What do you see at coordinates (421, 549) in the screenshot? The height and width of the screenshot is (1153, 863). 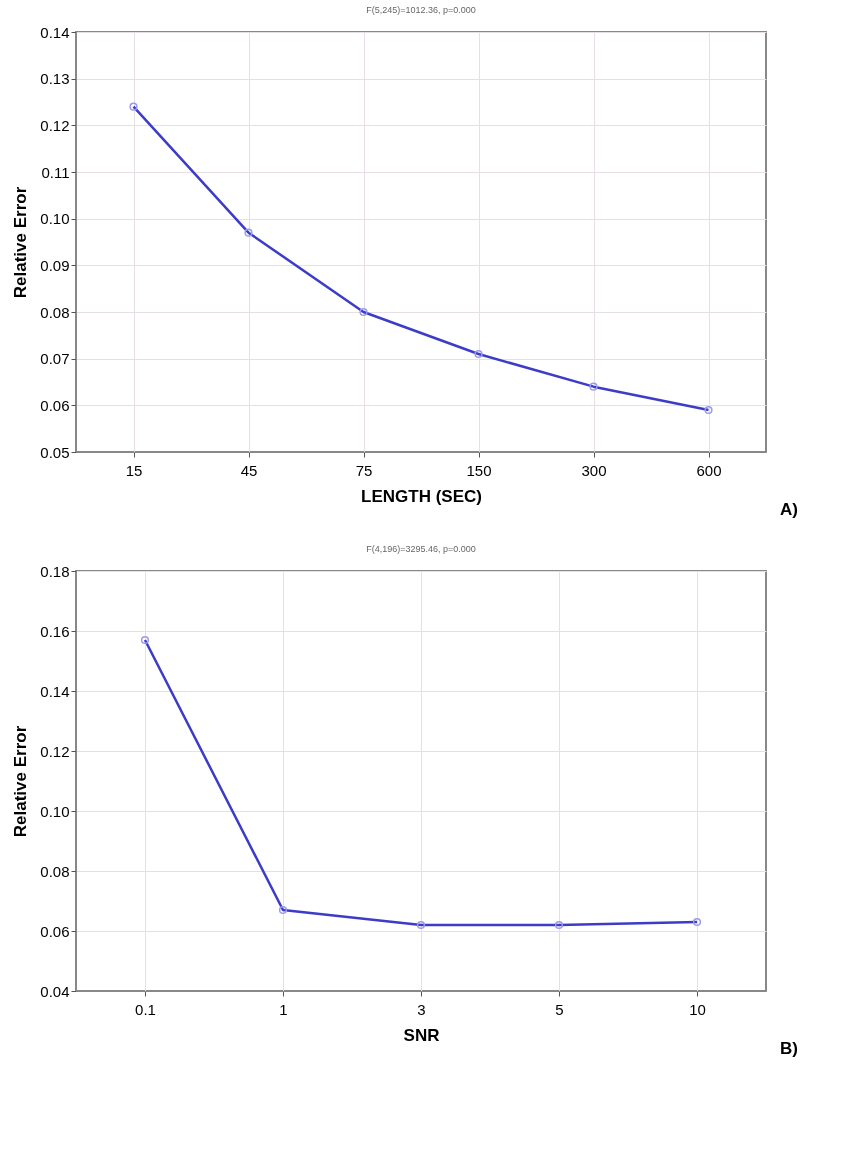 I see `chart-title: F(4,196)=3295.46, p=0.000` at bounding box center [421, 549].